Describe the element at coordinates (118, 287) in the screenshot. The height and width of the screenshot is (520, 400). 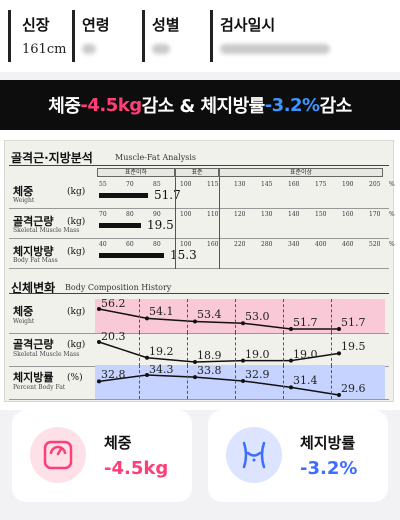
I see `history-subtitle: Body Composition History` at that location.